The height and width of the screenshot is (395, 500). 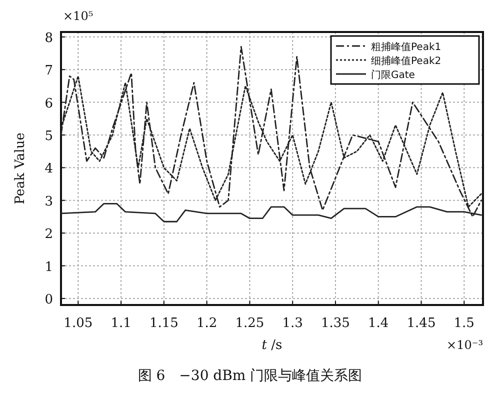 What do you see at coordinates (393, 75) in the screenshot?
I see `legend-label: 门限Gate` at bounding box center [393, 75].